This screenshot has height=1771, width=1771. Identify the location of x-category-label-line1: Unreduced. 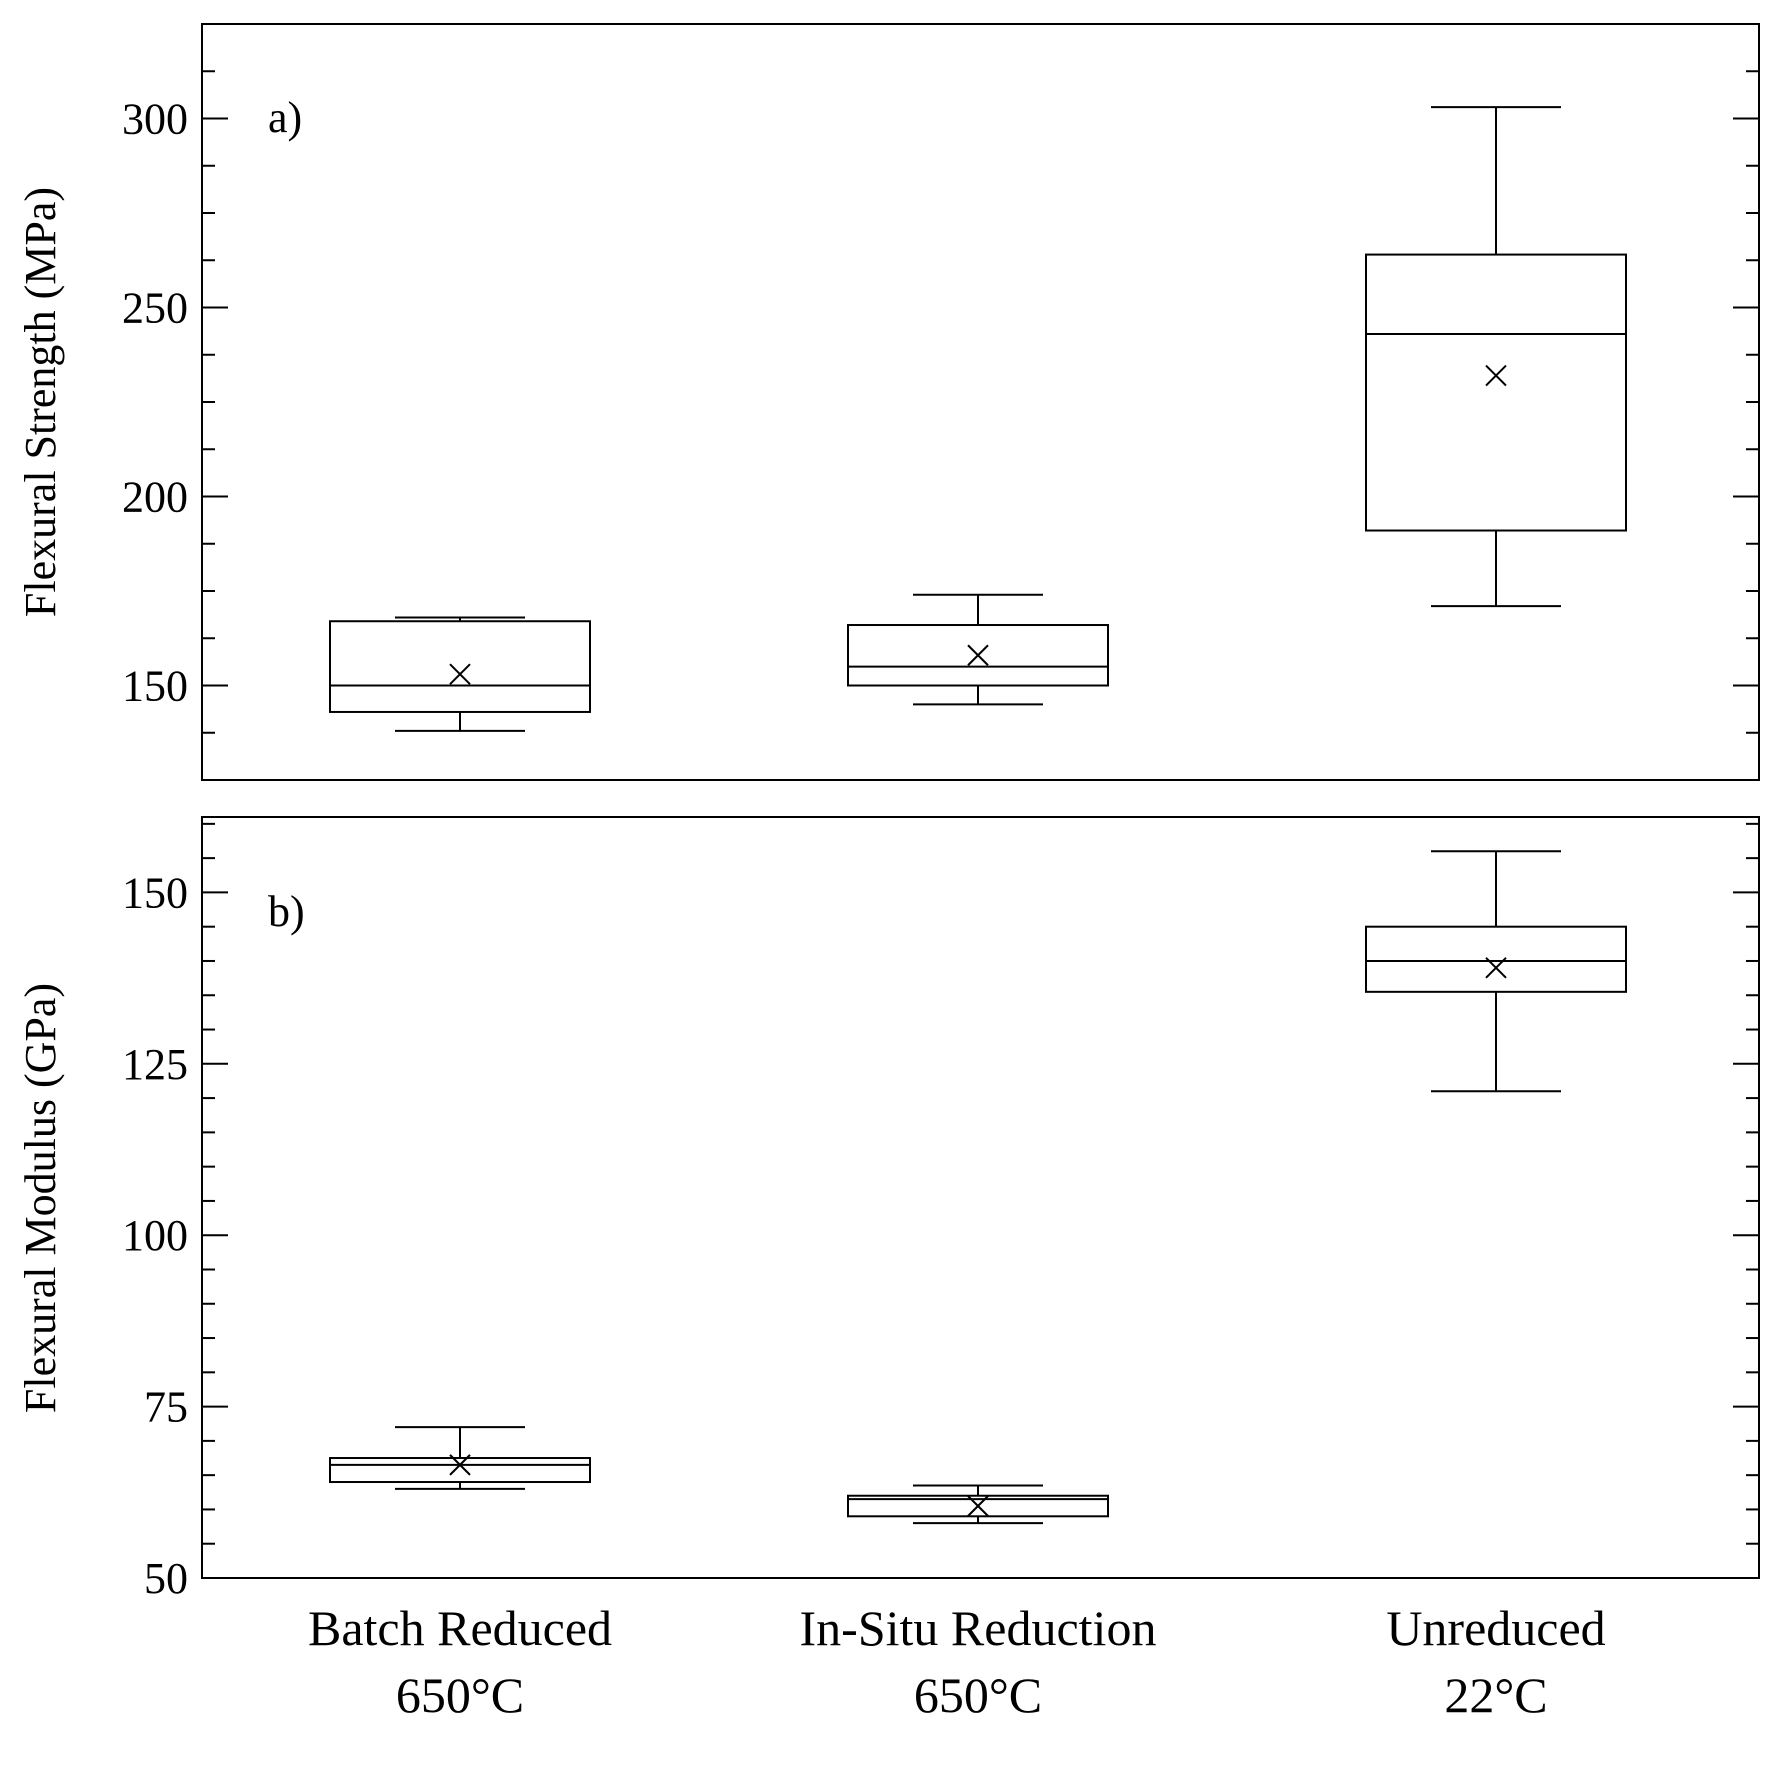
(1495, 1628).